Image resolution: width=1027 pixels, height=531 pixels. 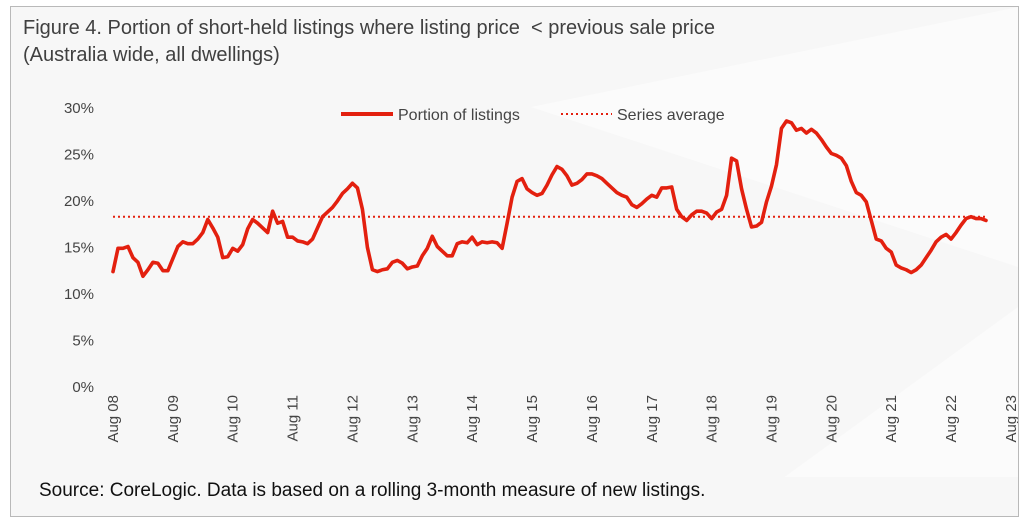 What do you see at coordinates (533, 115) in the screenshot?
I see `legend: Portion of listings Series average` at bounding box center [533, 115].